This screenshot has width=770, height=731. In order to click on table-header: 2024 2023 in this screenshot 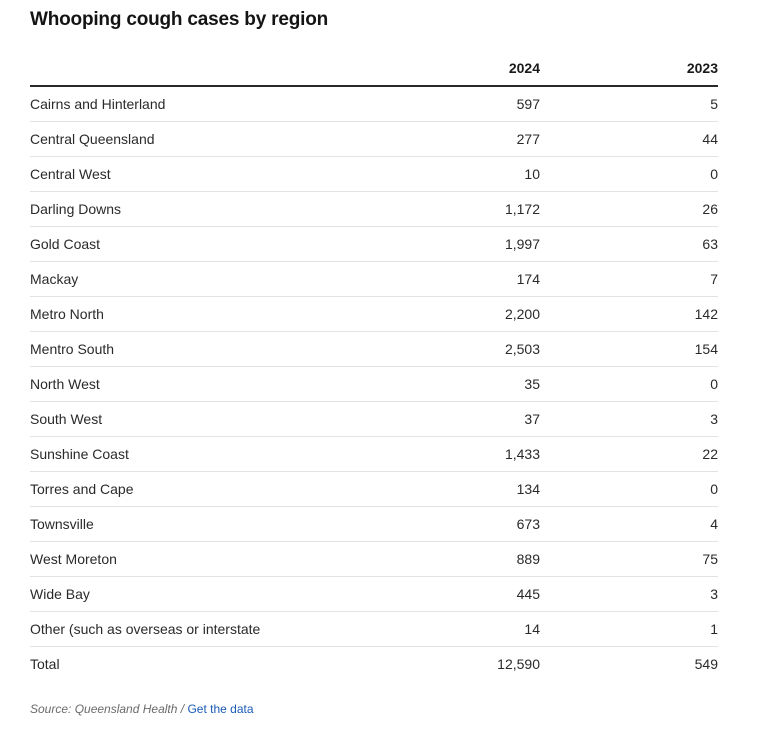, I will do `click(374, 69)`.